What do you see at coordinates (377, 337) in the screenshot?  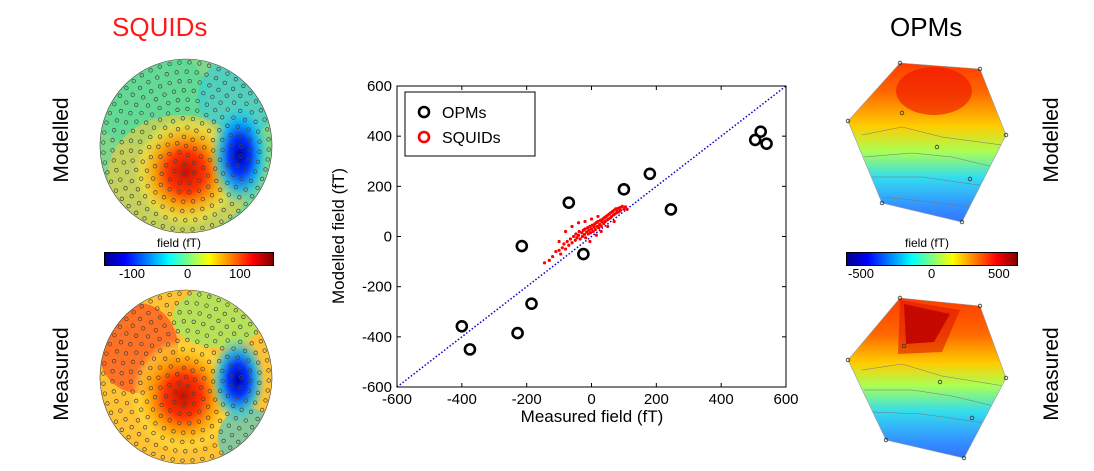 I see `y-tick-label: -400` at bounding box center [377, 337].